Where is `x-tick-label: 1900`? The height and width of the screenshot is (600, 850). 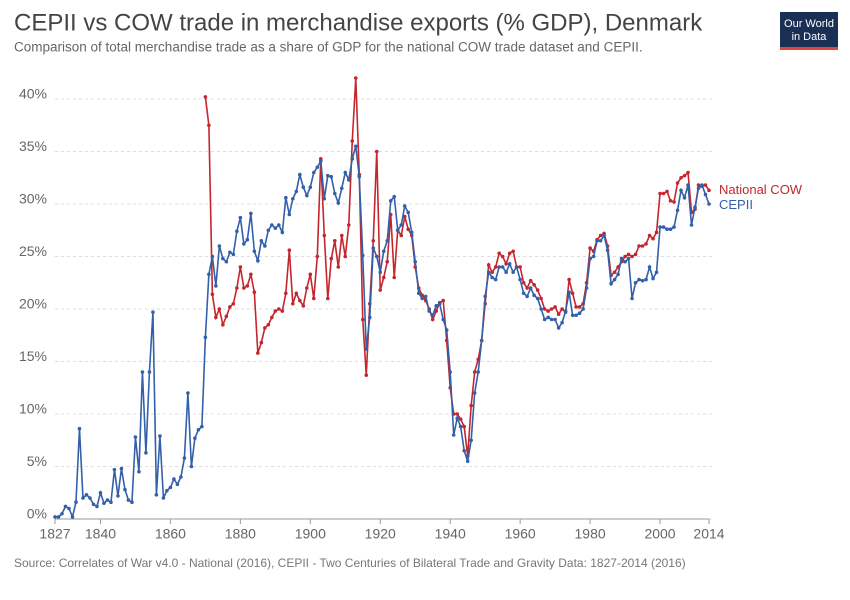 x-tick-label: 1900 is located at coordinates (310, 534).